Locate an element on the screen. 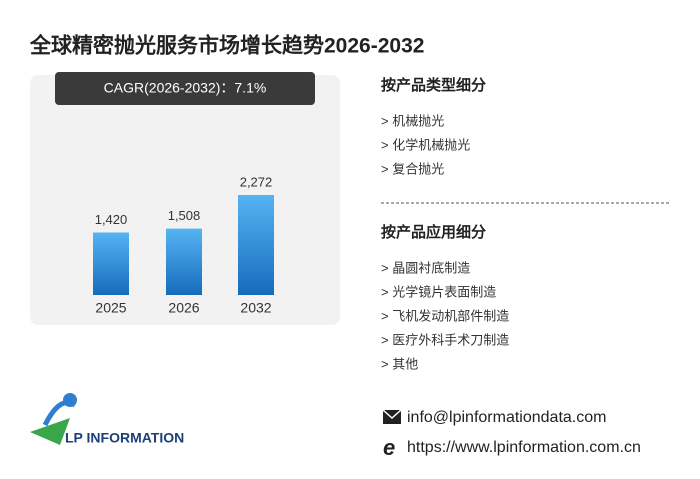 The height and width of the screenshot is (479, 700). x-tick-label: 2026 is located at coordinates (183, 308).